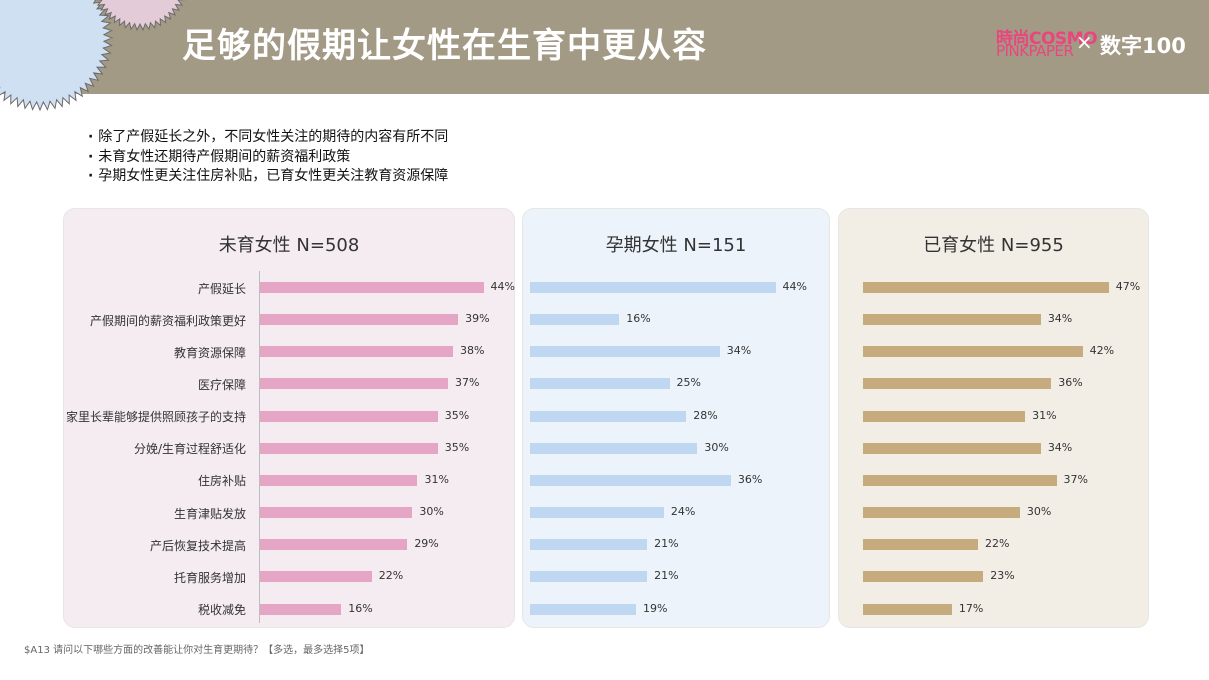 This screenshot has height=680, width=1209. What do you see at coordinates (268, 138) in the screenshot?
I see `finding-item: 除了产假延长之外，不同女性关注的期待的内容有所不同` at bounding box center [268, 138].